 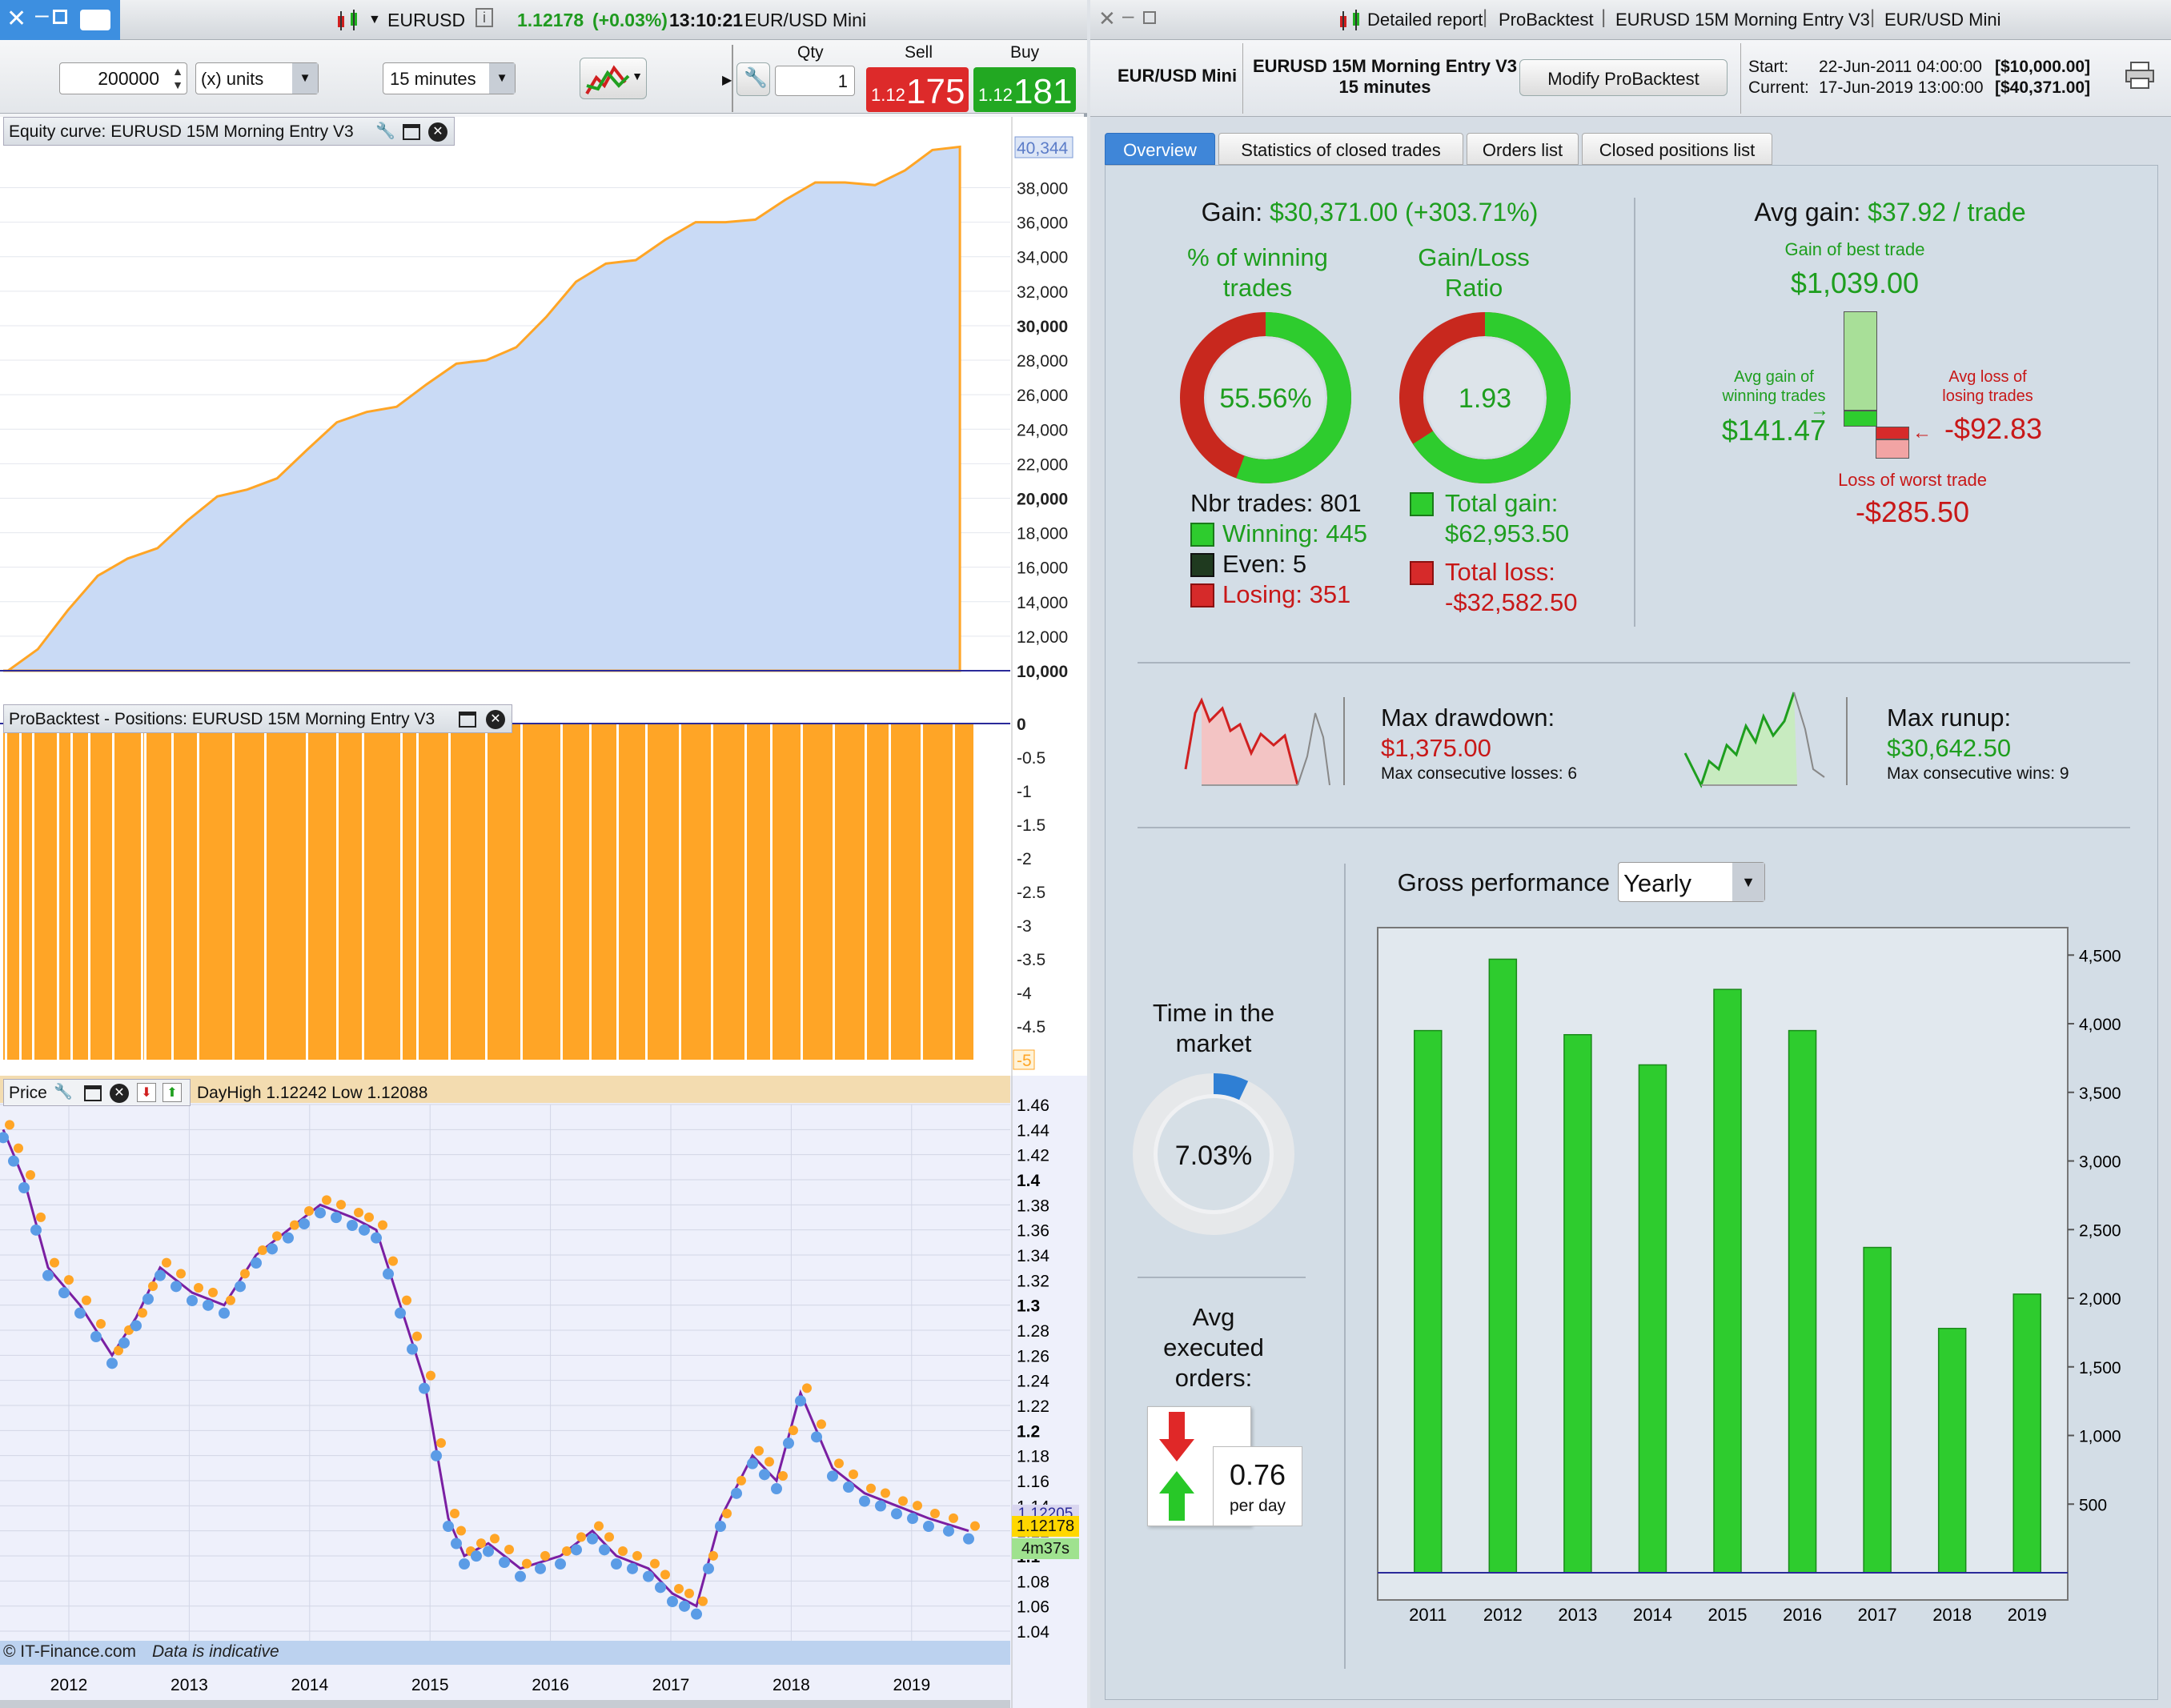 What do you see at coordinates (1033, 1331) in the screenshot?
I see `price-axis-label: 1.28` at bounding box center [1033, 1331].